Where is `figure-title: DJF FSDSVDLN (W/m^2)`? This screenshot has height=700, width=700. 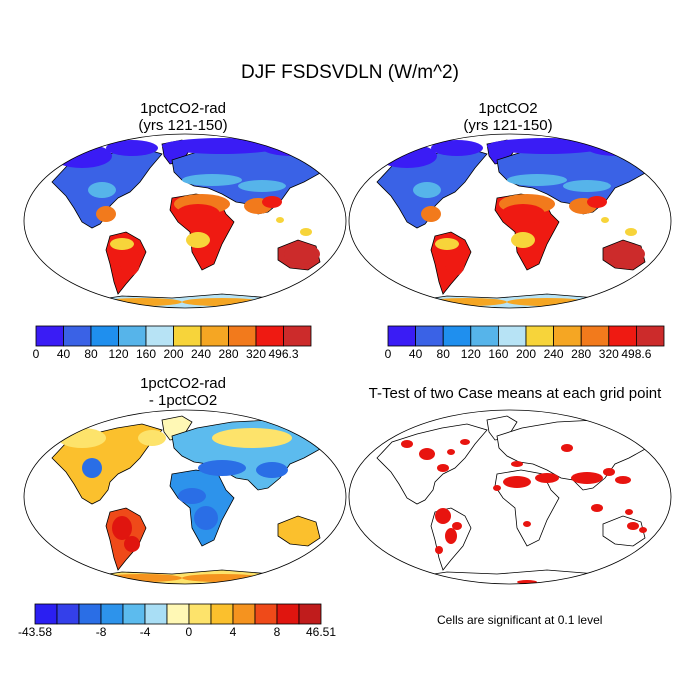 figure-title: DJF FSDSVDLN (W/m^2) is located at coordinates (350, 72).